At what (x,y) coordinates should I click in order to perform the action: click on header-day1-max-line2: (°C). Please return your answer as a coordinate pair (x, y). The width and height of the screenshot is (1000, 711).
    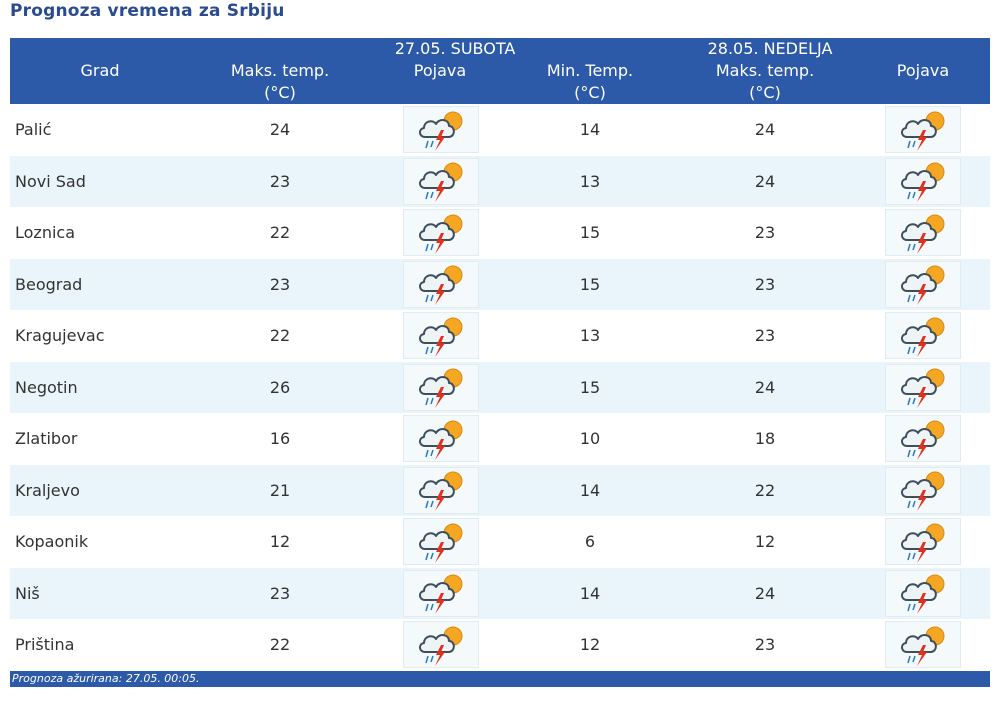
    Looking at the image, I should click on (280, 92).